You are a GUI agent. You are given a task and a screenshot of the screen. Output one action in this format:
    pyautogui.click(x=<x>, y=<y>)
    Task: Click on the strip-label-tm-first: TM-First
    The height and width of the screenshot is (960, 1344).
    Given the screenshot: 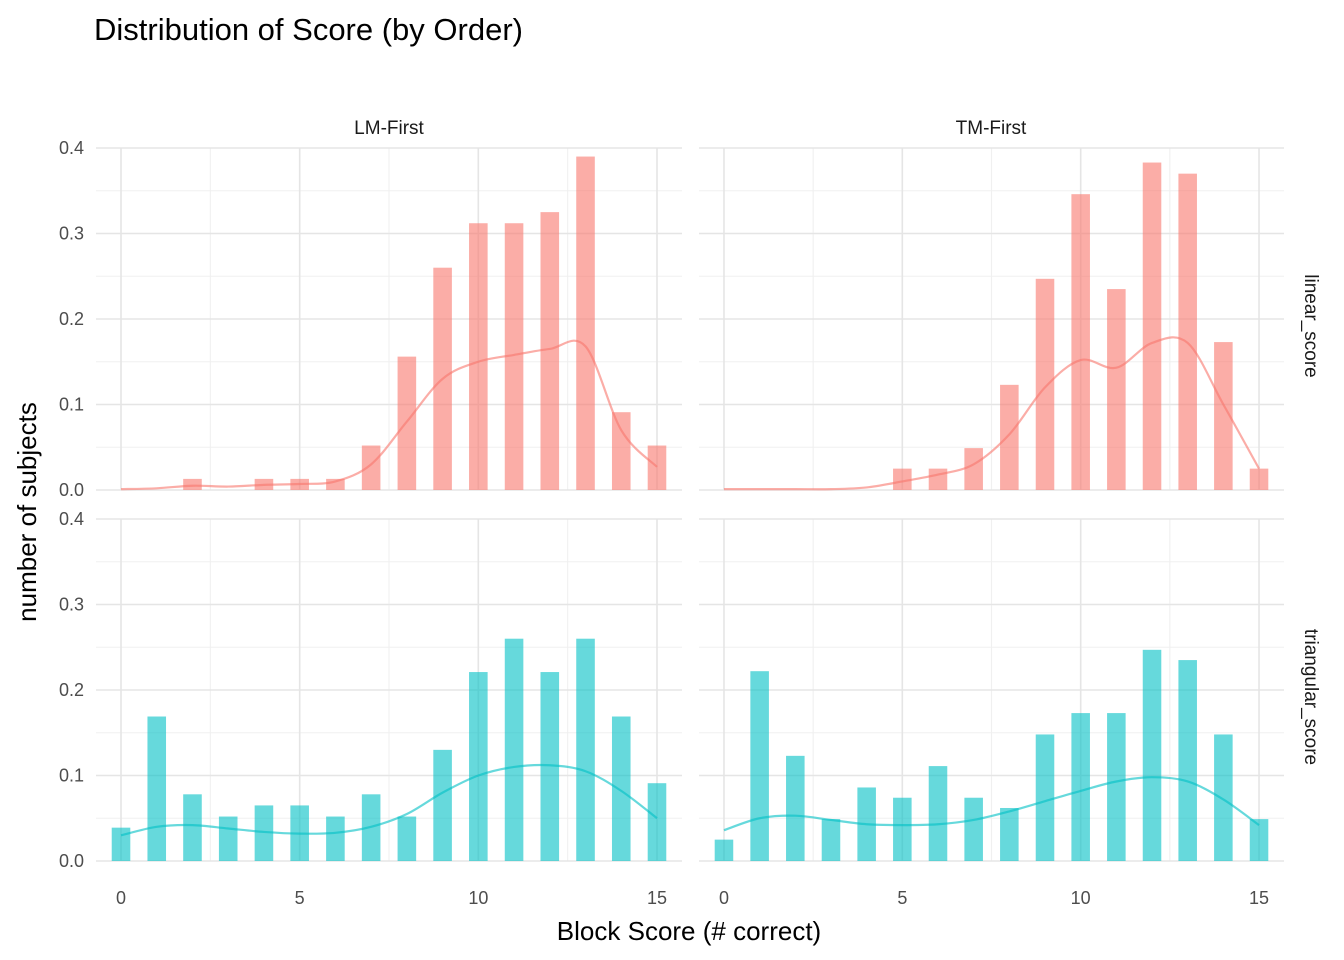 What is the action you would take?
    pyautogui.click(x=991, y=128)
    